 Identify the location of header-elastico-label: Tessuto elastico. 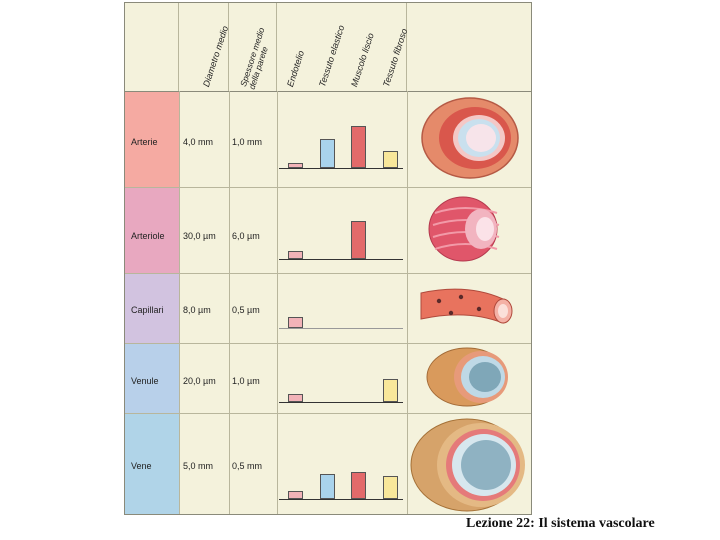
(332, 56).